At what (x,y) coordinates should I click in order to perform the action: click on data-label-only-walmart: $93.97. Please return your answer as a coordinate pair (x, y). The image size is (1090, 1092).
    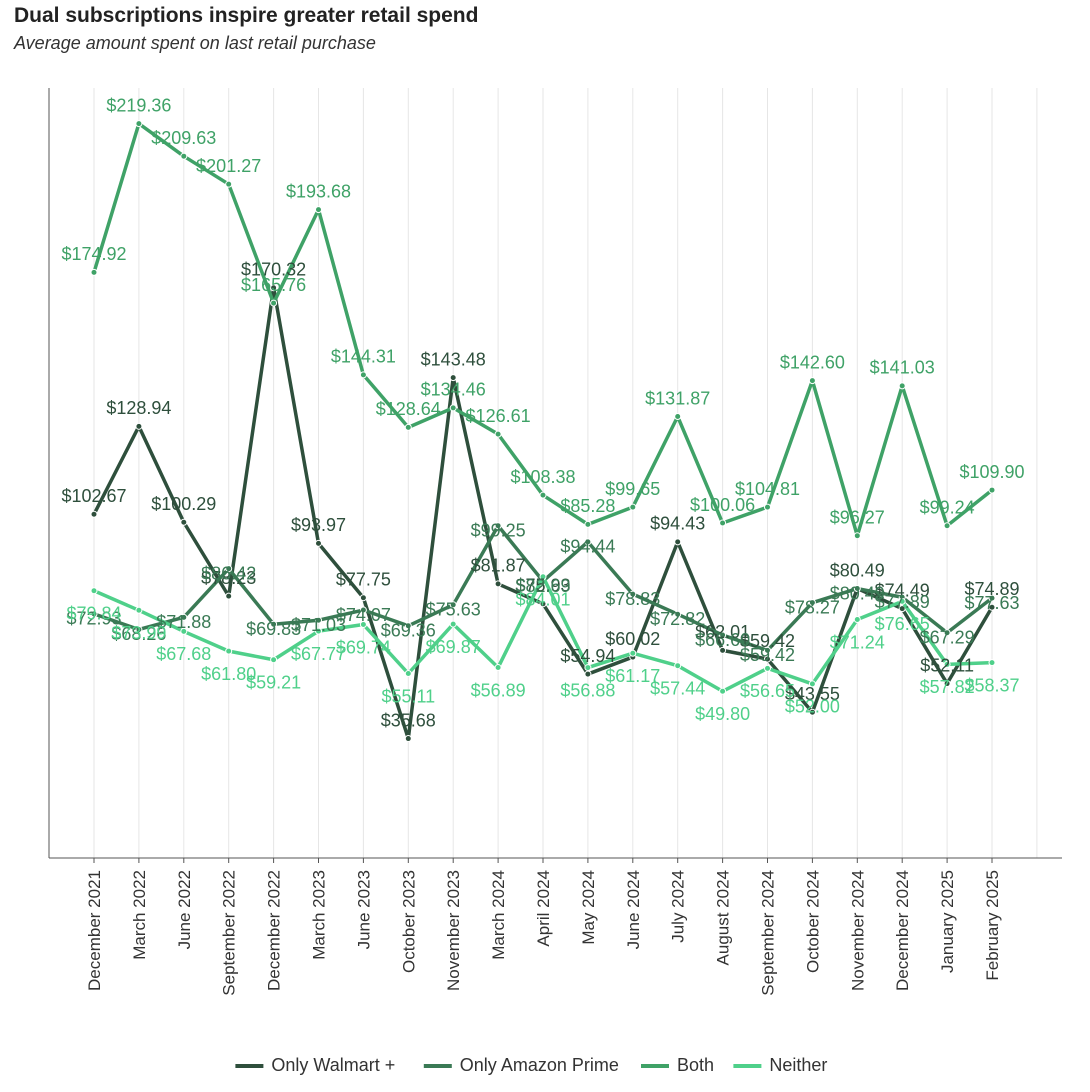
    Looking at the image, I should click on (318, 525).